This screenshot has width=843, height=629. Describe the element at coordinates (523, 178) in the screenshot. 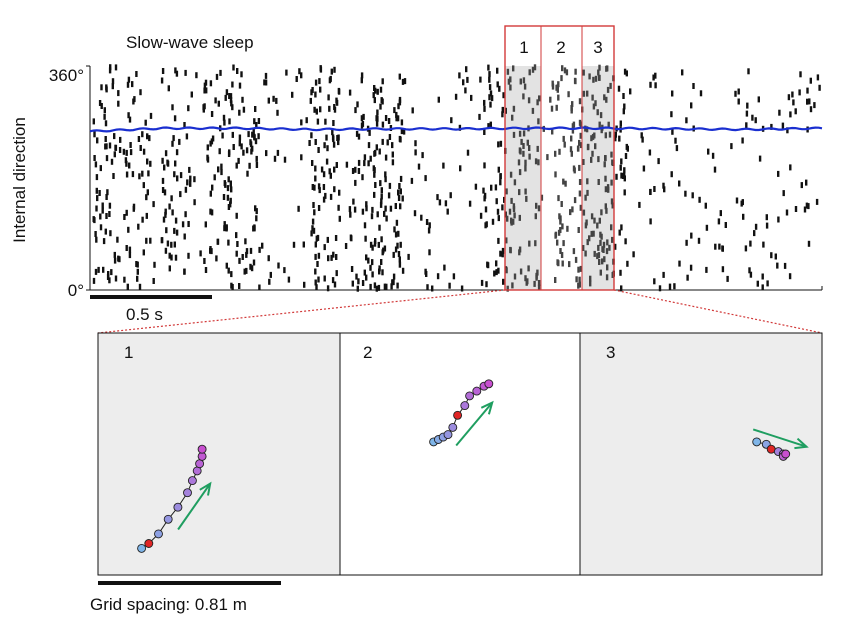

I see `highlight-window-1-fill` at that location.